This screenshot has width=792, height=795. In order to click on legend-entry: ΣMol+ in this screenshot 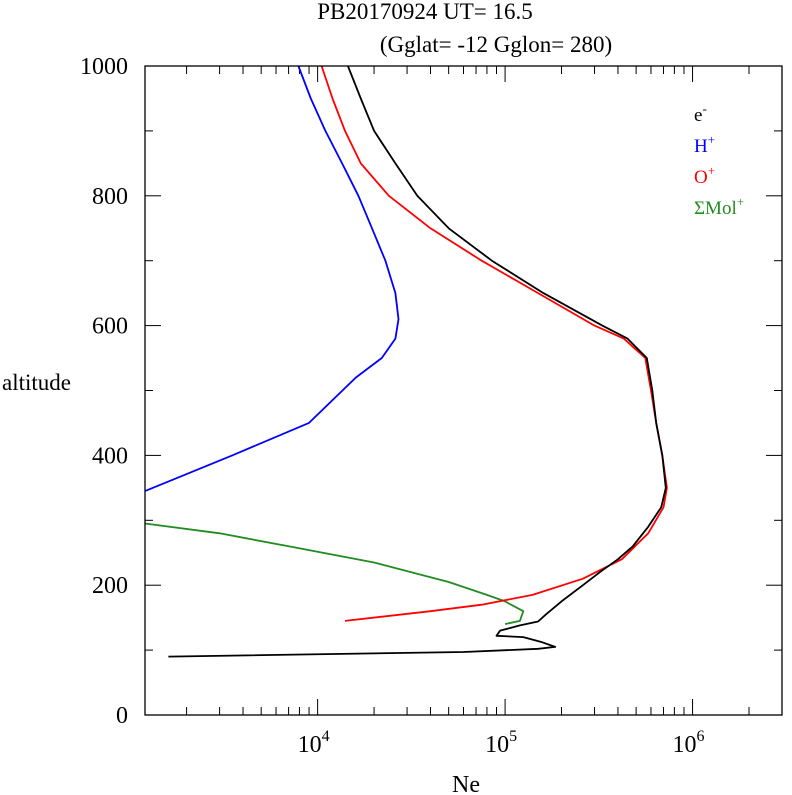, I will do `click(719, 206)`.